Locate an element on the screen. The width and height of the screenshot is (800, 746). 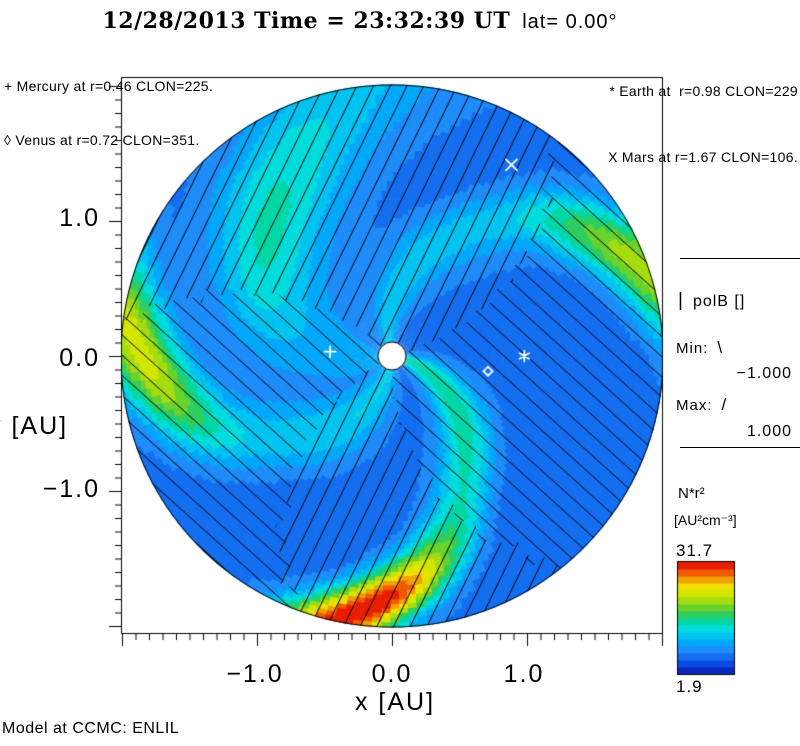
legend-mercury: + Mercury at r=0.46 CLON=225. is located at coordinates (109, 86).